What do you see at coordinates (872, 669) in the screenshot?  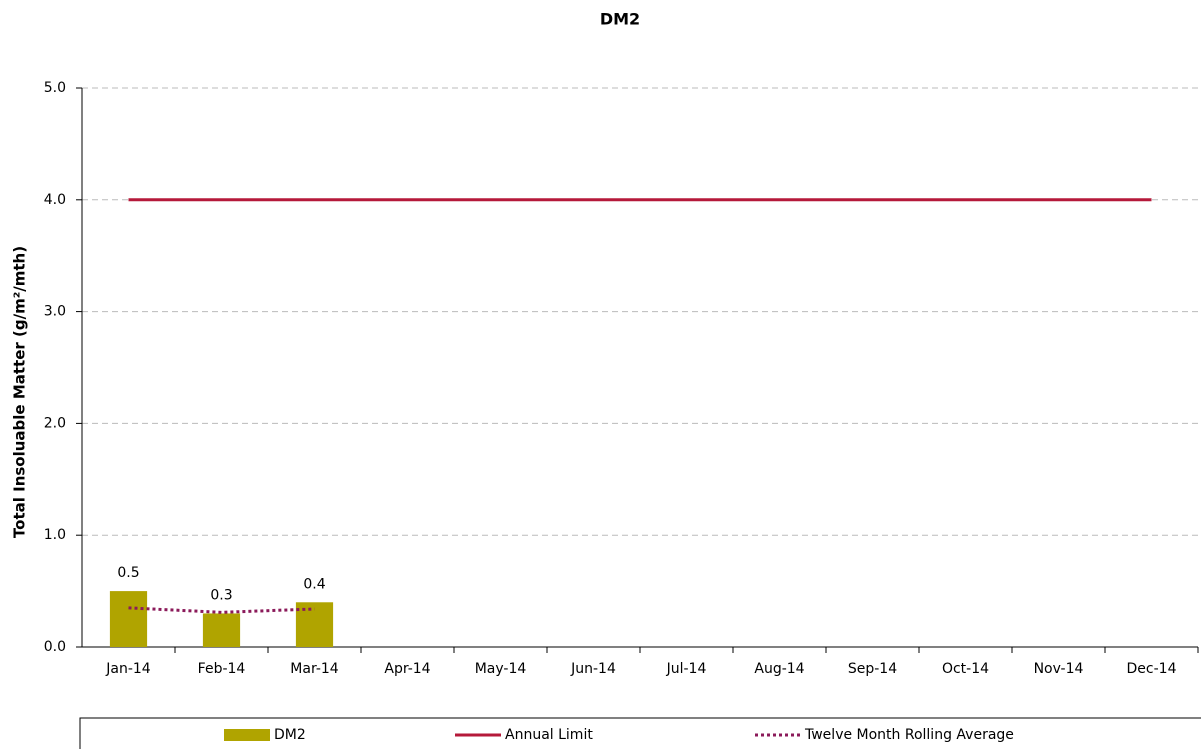 I see `x-tick-label: Sep-14` at bounding box center [872, 669].